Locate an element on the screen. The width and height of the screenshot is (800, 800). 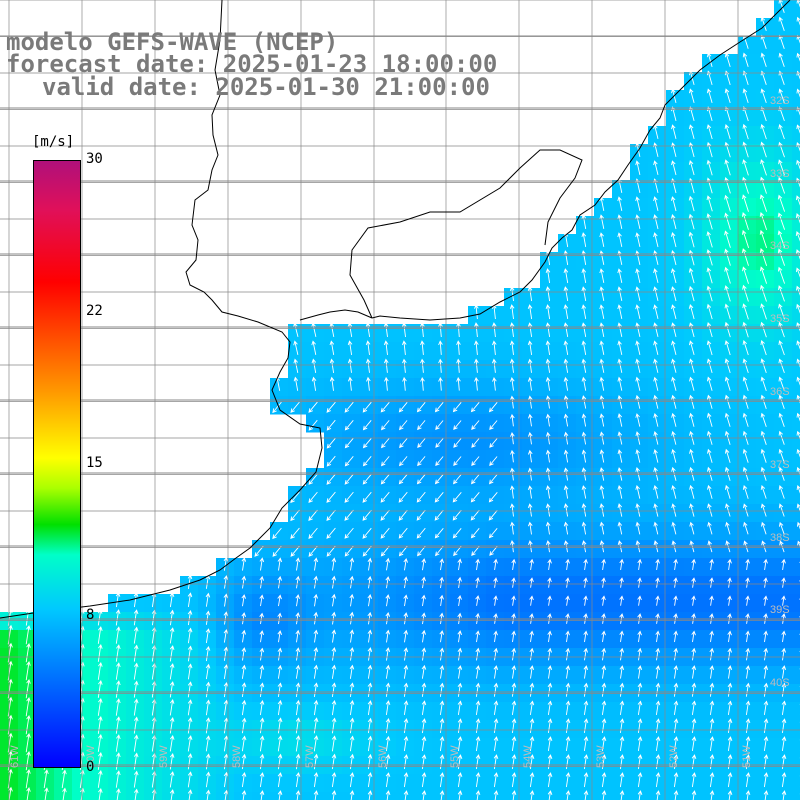
lat-label: 35S is located at coordinates (780, 319).